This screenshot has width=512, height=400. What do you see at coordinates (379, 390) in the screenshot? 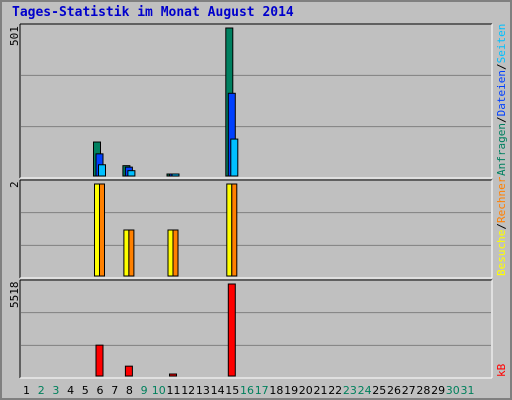
I see `day-label-25: 25` at bounding box center [379, 390].